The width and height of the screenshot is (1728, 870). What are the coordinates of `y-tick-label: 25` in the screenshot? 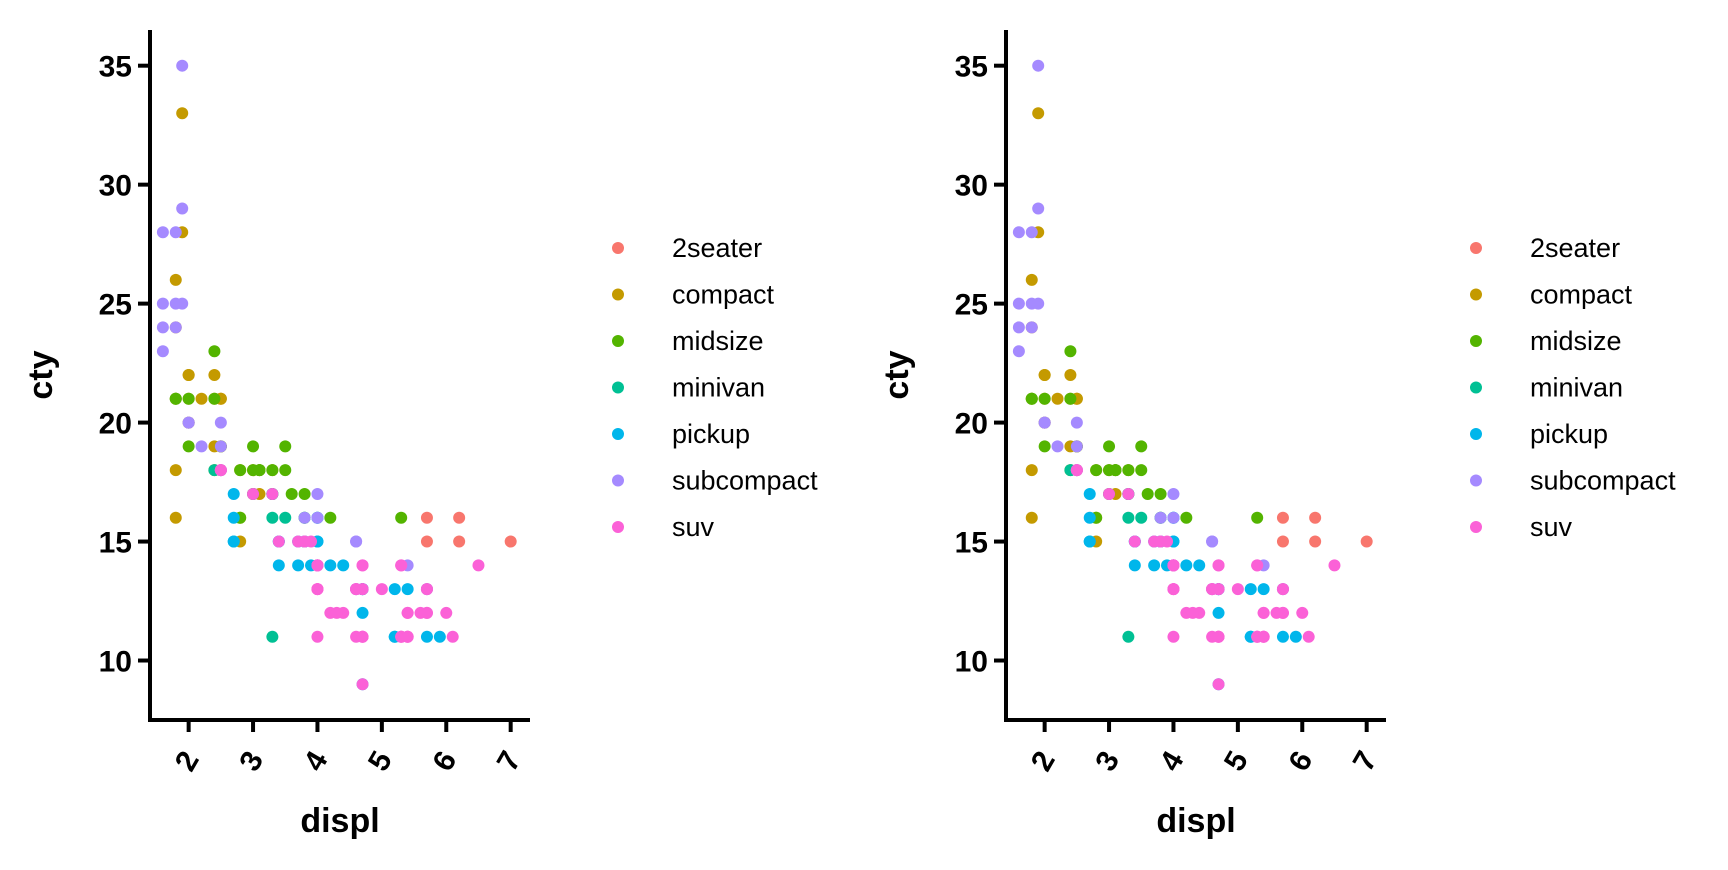 It's located at (115, 305).